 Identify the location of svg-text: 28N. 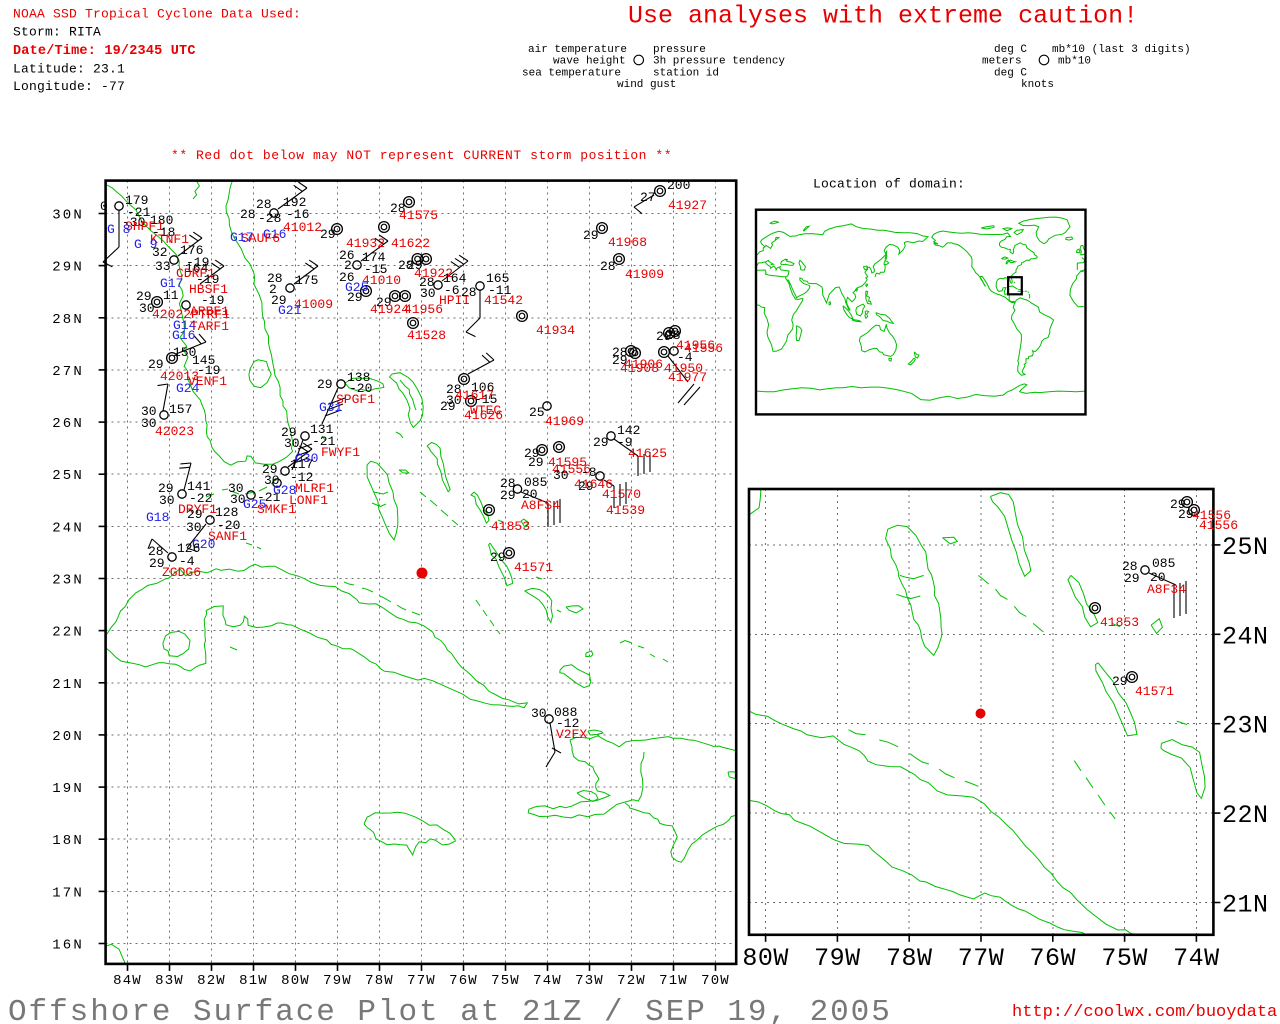
(68, 320).